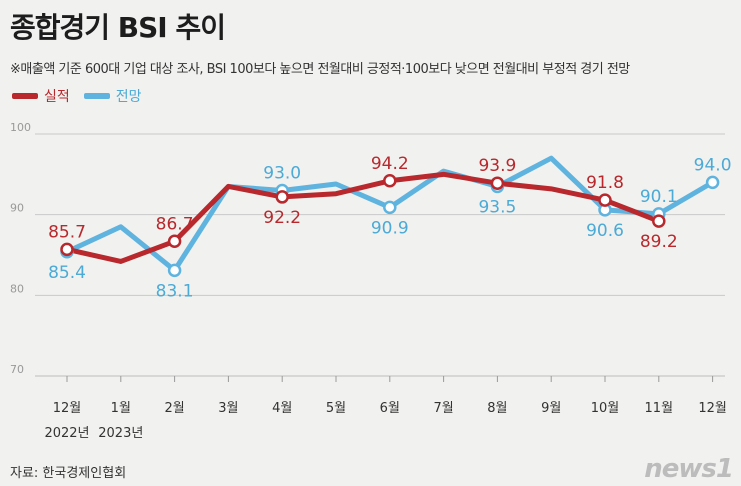  What do you see at coordinates (659, 197) in the screenshot?
I see `data-label-forecast: 90.1` at bounding box center [659, 197].